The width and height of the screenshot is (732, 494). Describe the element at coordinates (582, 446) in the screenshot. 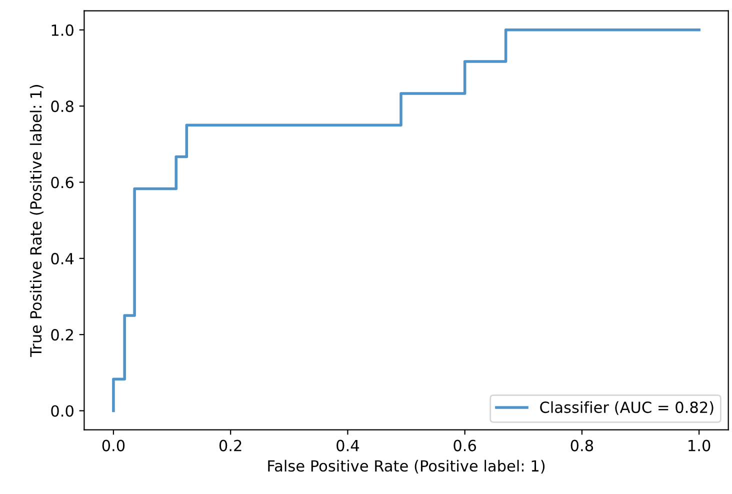

I see `x-tick-label: 0.8` at that location.